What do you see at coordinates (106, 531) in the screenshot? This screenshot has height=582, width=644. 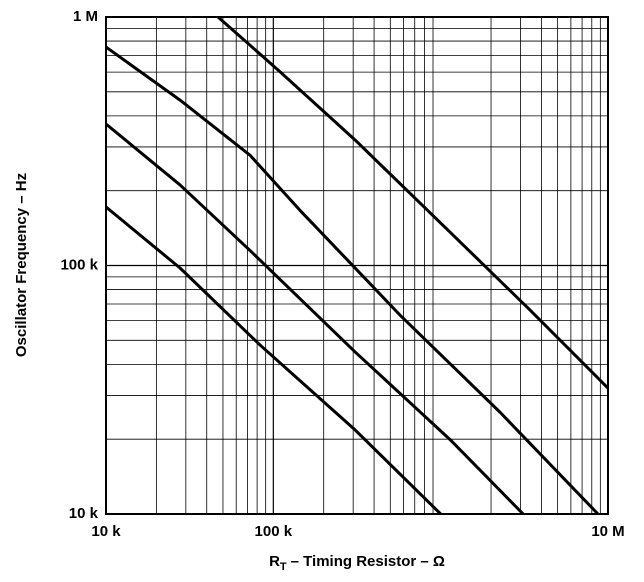 I see `x-tick-label: 10 k` at bounding box center [106, 531].